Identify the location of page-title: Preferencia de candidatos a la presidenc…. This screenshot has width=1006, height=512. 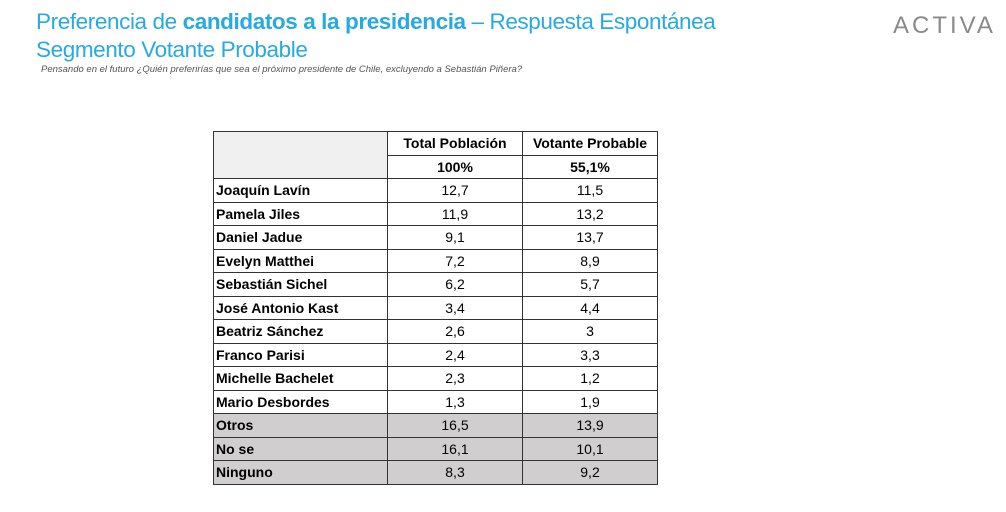
(376, 36).